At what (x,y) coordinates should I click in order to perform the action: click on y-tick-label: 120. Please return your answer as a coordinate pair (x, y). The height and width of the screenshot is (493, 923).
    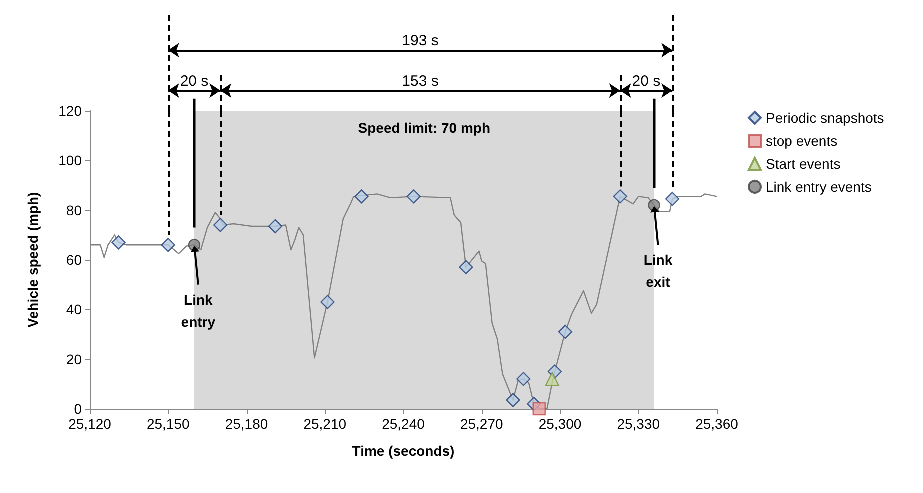
    Looking at the image, I should click on (70, 111).